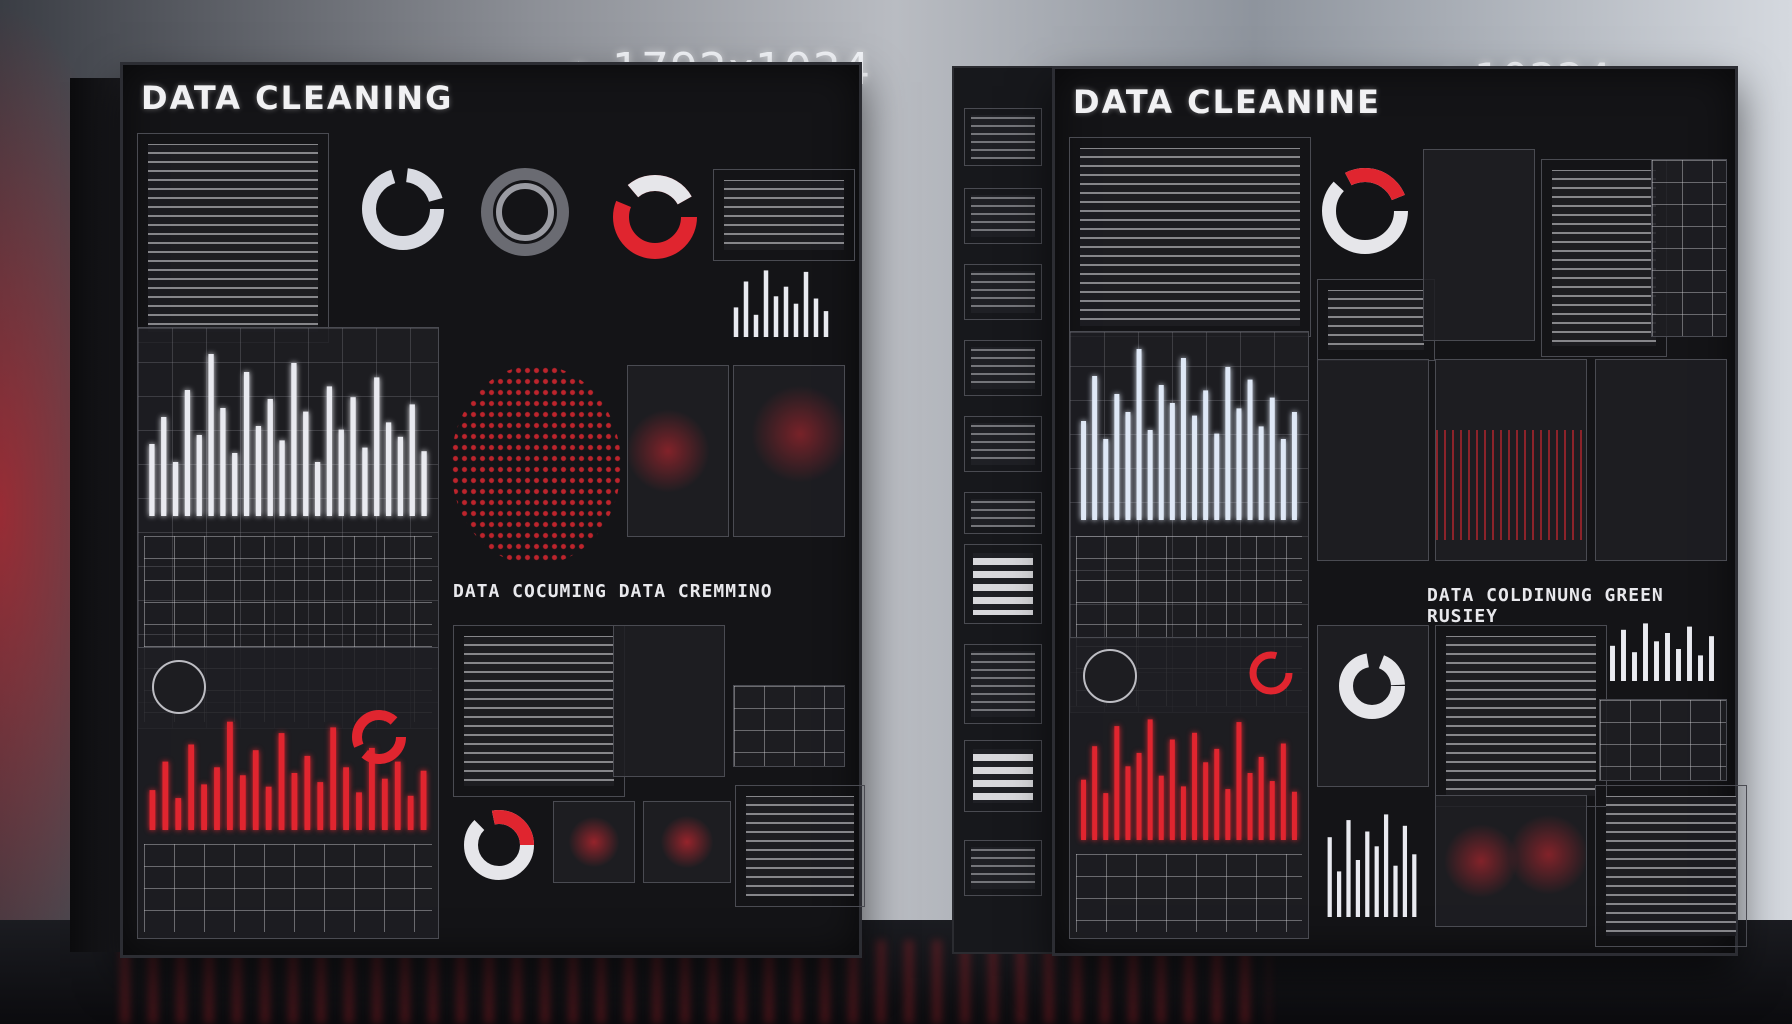  Describe the element at coordinates (678, 451) in the screenshot. I see `network-card` at that location.